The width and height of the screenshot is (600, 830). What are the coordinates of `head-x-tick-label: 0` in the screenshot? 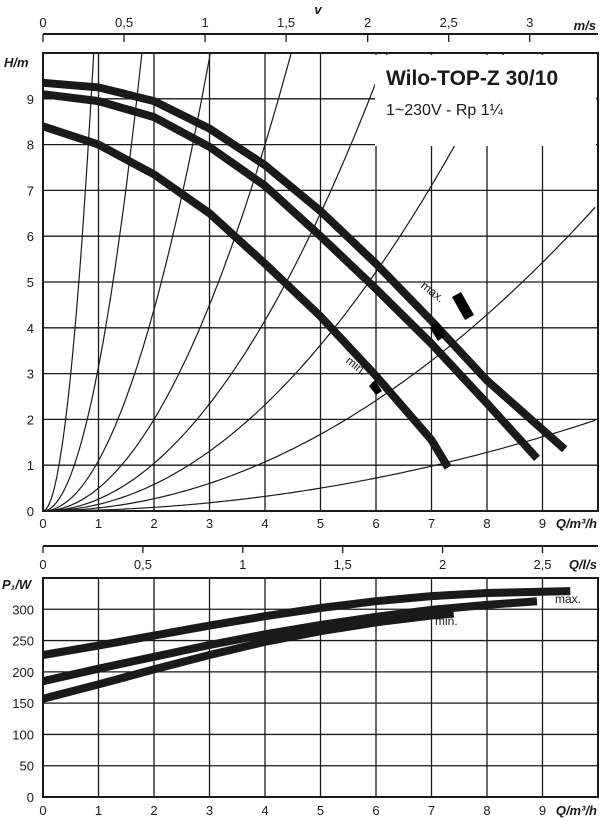 It's located at (42, 523).